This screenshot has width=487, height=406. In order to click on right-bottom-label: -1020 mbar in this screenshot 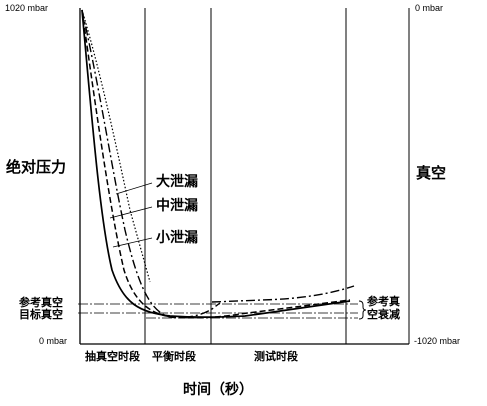, I will do `click(437, 341)`.